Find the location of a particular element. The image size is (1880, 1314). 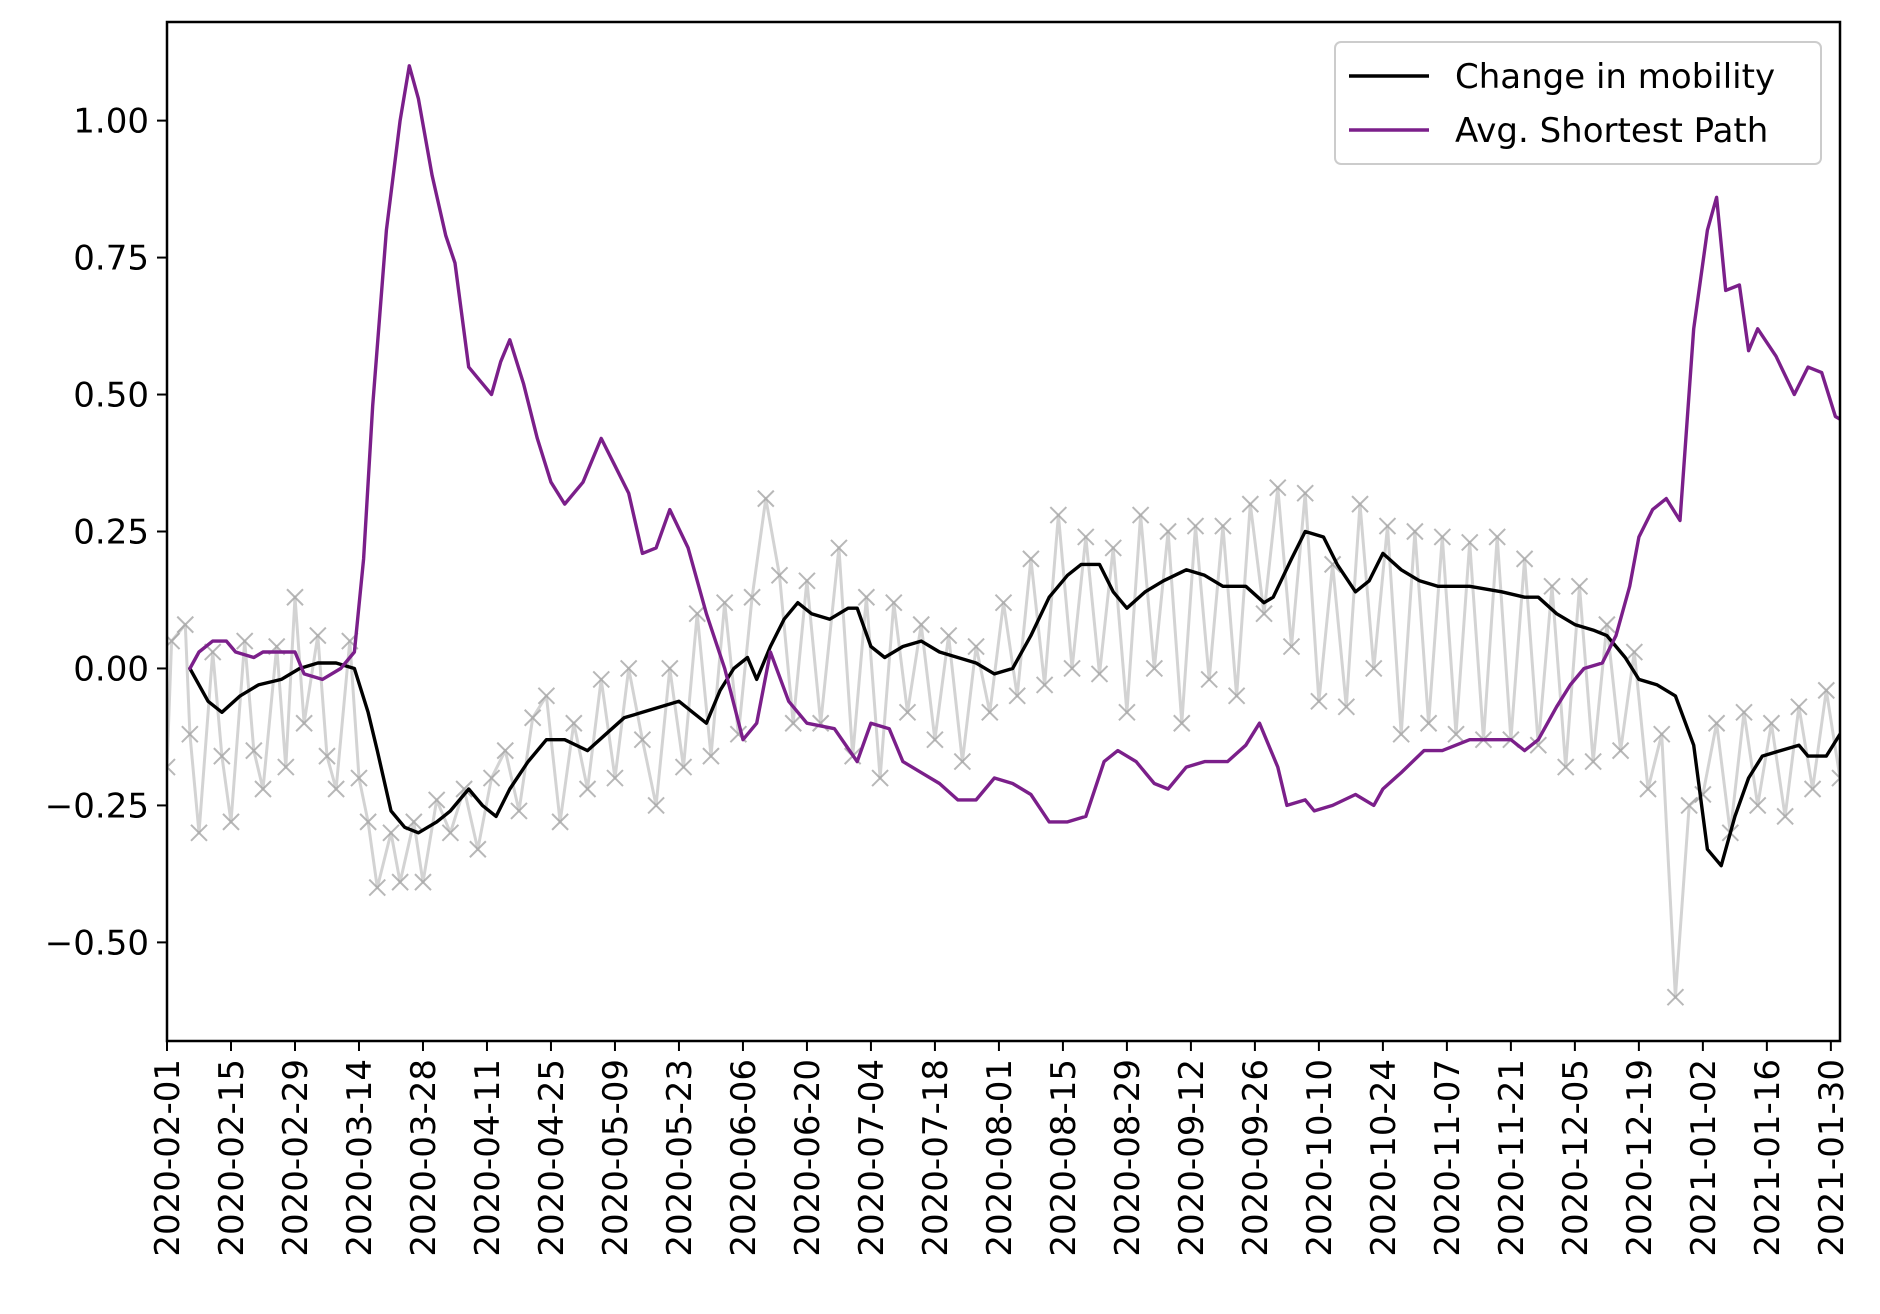

x-tick-label: 2020-12-05 is located at coordinates (1576, 1158).